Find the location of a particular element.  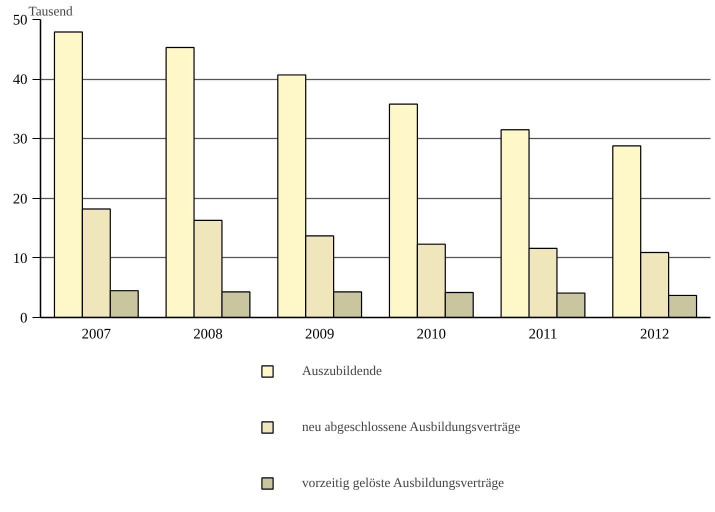

y-tick-label: 0 is located at coordinates (24, 318).